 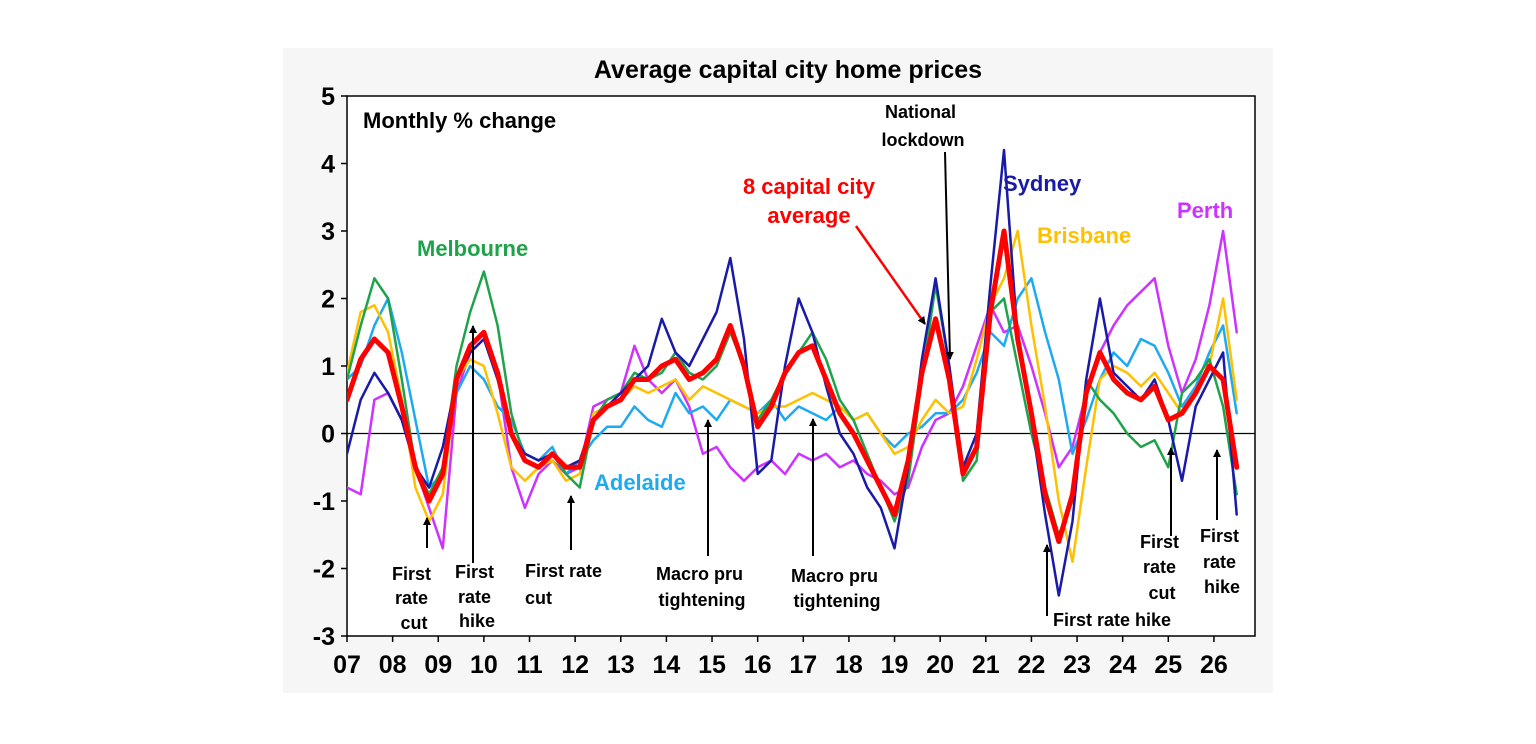 I want to click on x-tick-label: 17, so click(x=803, y=665).